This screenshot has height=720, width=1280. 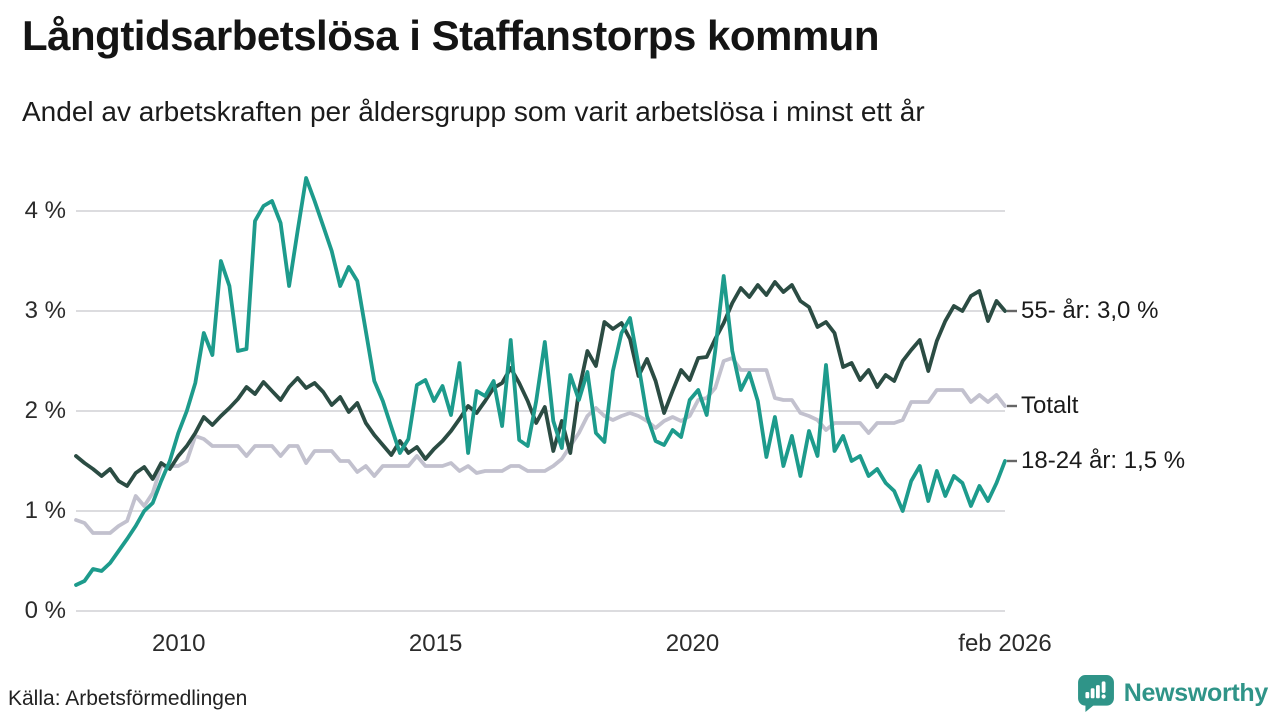 What do you see at coordinates (45, 510) in the screenshot?
I see `y-axis-tick-label: 1 %` at bounding box center [45, 510].